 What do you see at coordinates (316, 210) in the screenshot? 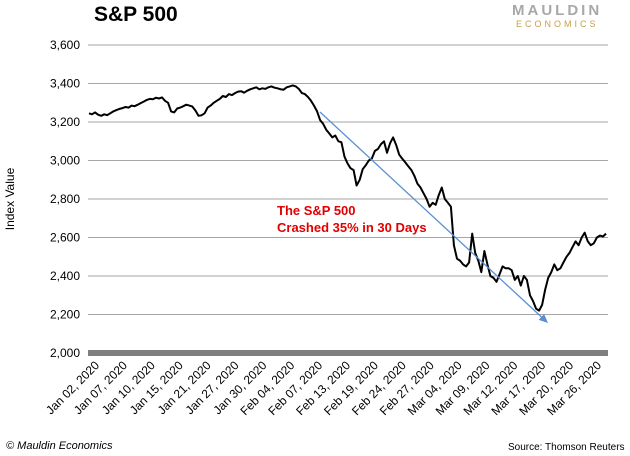
I see `annotation-line-1: The S&P 500` at bounding box center [316, 210].